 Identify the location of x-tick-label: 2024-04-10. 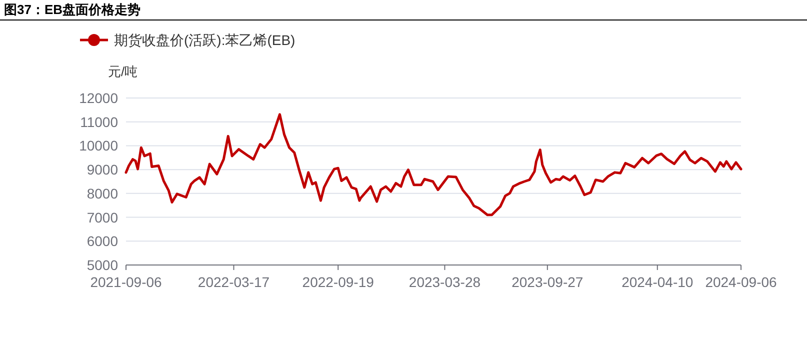
(658, 282).